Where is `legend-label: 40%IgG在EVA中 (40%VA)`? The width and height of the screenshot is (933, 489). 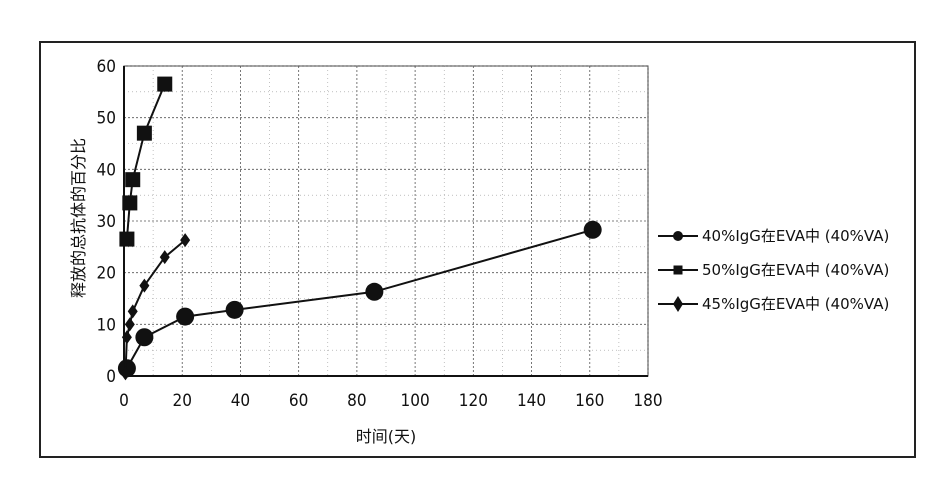 legend-label: 40%IgG在EVA中 (40%VA) is located at coordinates (795, 236).